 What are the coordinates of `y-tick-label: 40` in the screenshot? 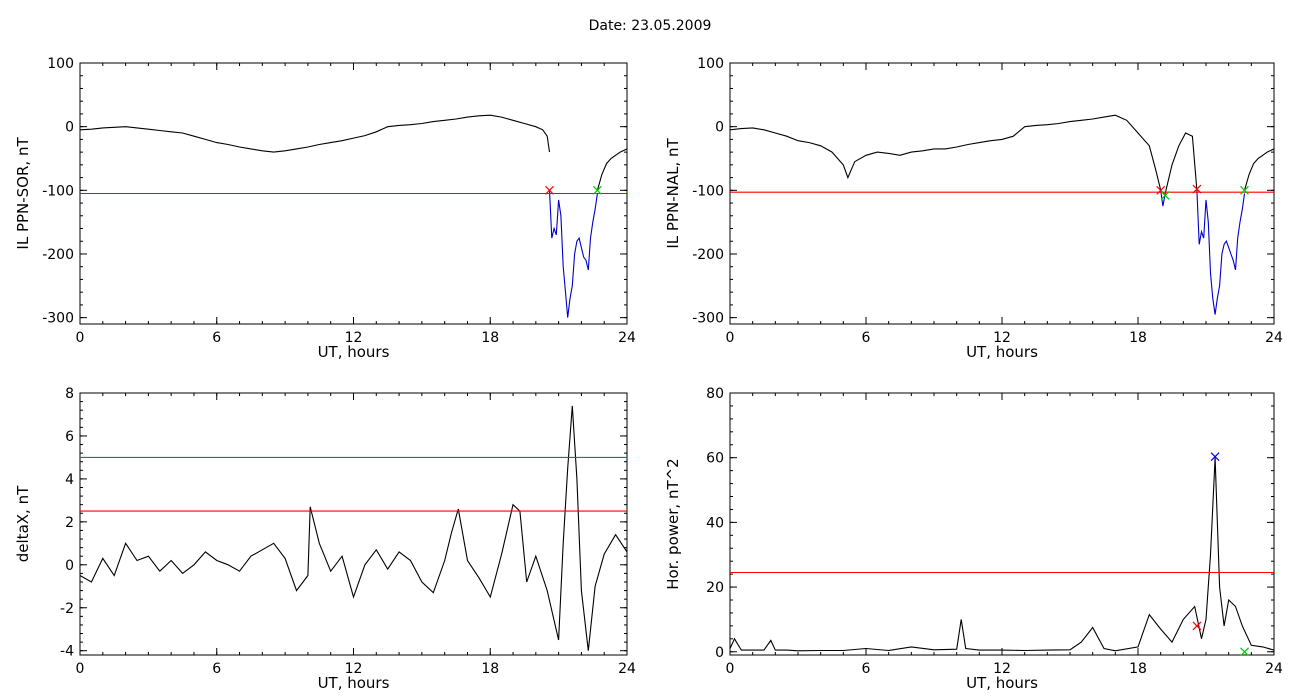 It's located at (715, 523).